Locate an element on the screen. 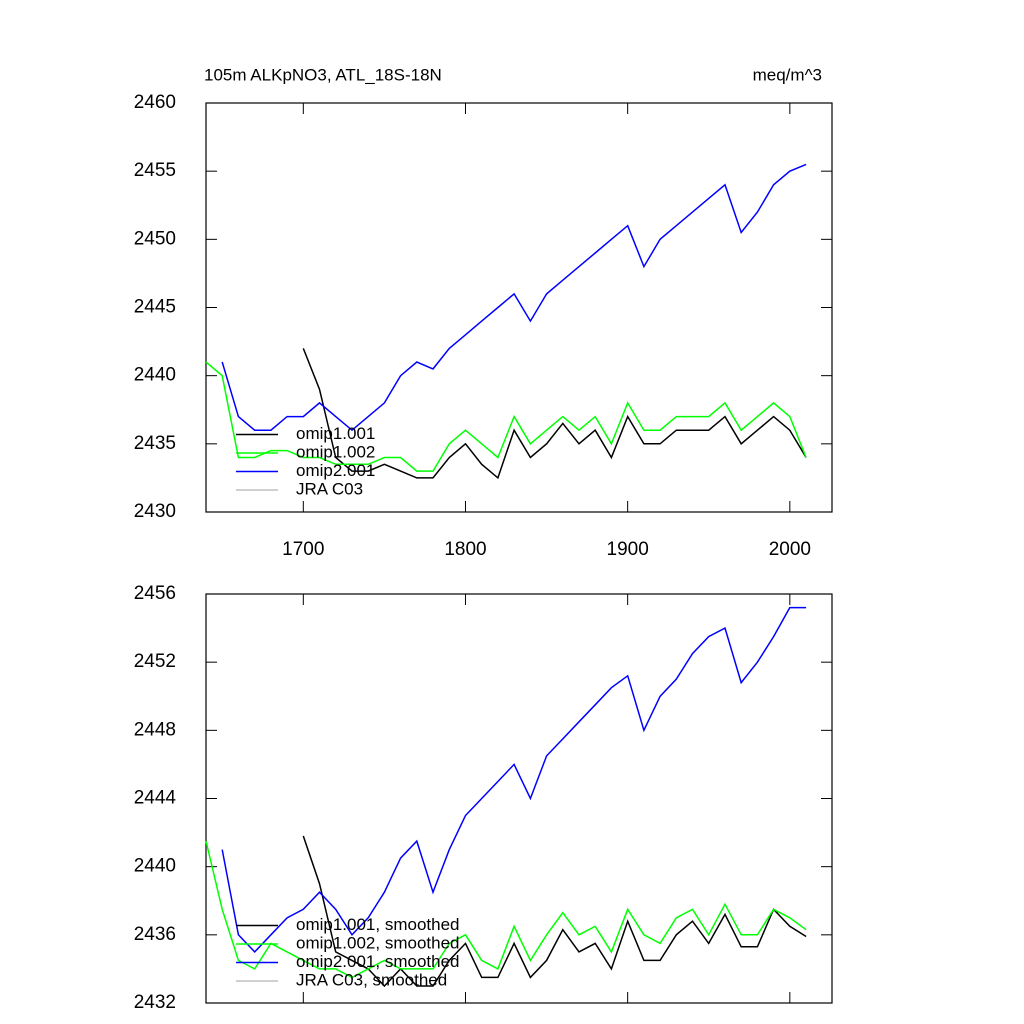  legend-label: omip1.001, smoothed is located at coordinates (378, 924).